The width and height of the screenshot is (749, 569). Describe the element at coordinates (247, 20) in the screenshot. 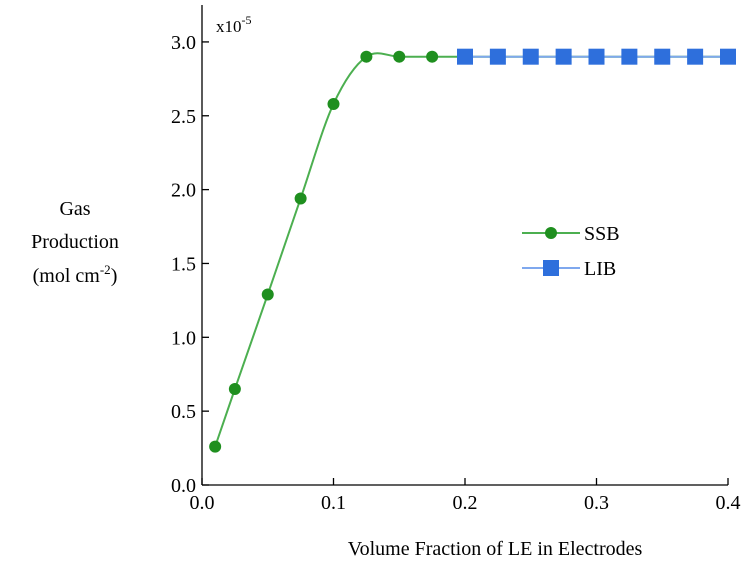

I see `y-multiplier-sup: -5` at that location.